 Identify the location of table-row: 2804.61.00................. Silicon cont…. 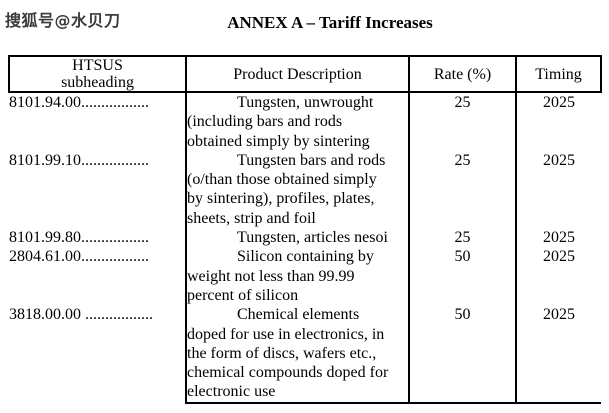
(305, 276).